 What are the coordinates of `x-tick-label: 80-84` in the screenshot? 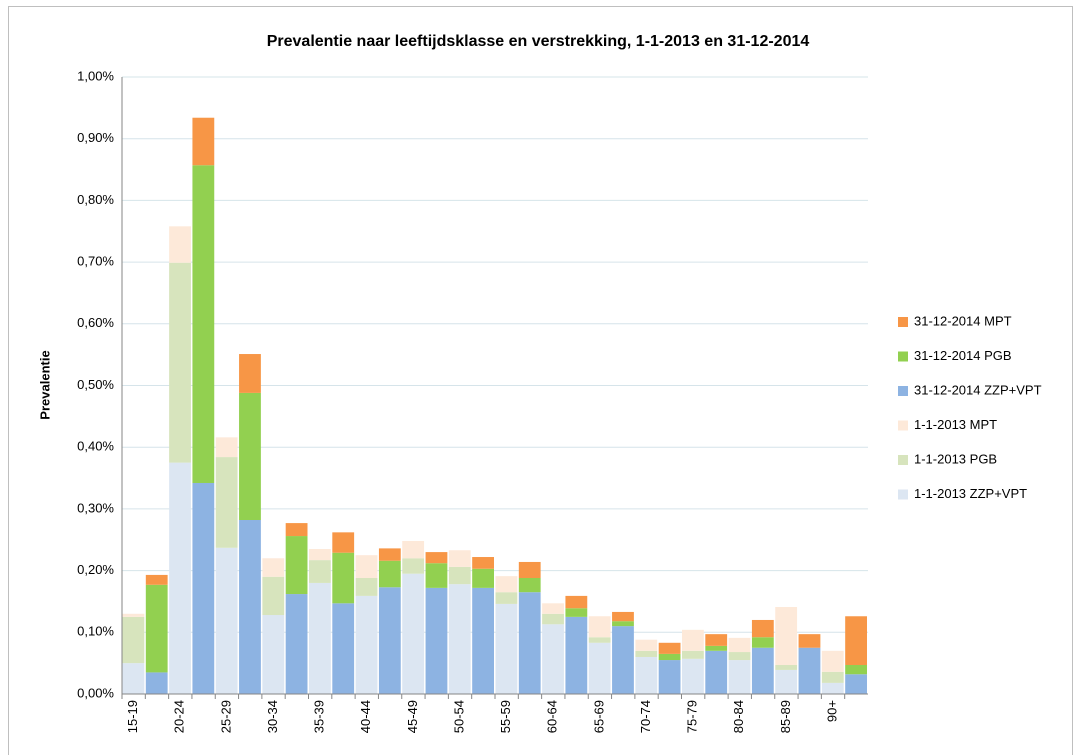 It's located at (738, 716).